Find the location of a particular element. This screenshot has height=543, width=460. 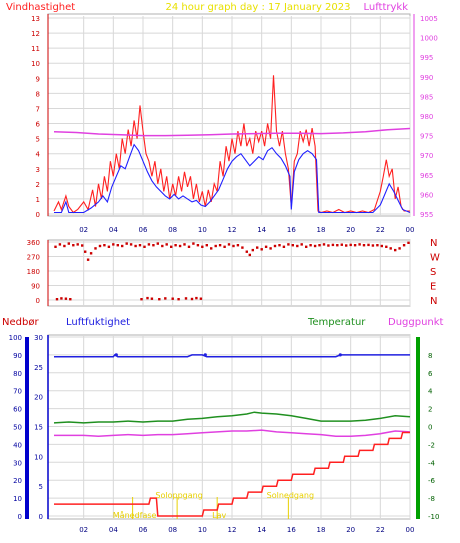

rain-y-tick: 15 is located at coordinates (38, 428).